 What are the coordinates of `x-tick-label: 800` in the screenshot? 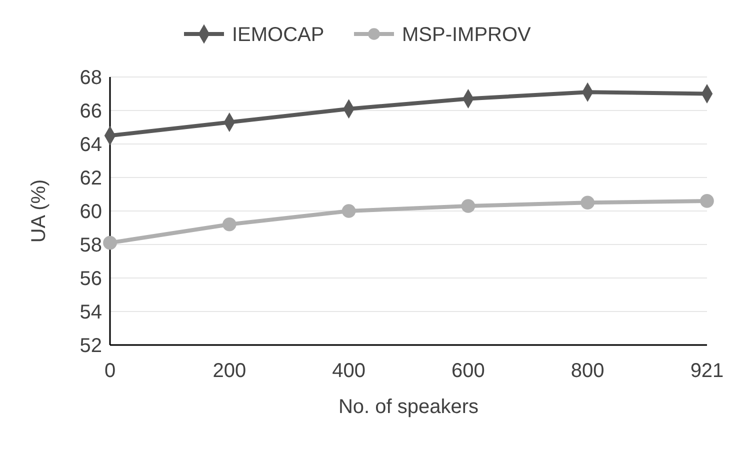 It's located at (587, 371).